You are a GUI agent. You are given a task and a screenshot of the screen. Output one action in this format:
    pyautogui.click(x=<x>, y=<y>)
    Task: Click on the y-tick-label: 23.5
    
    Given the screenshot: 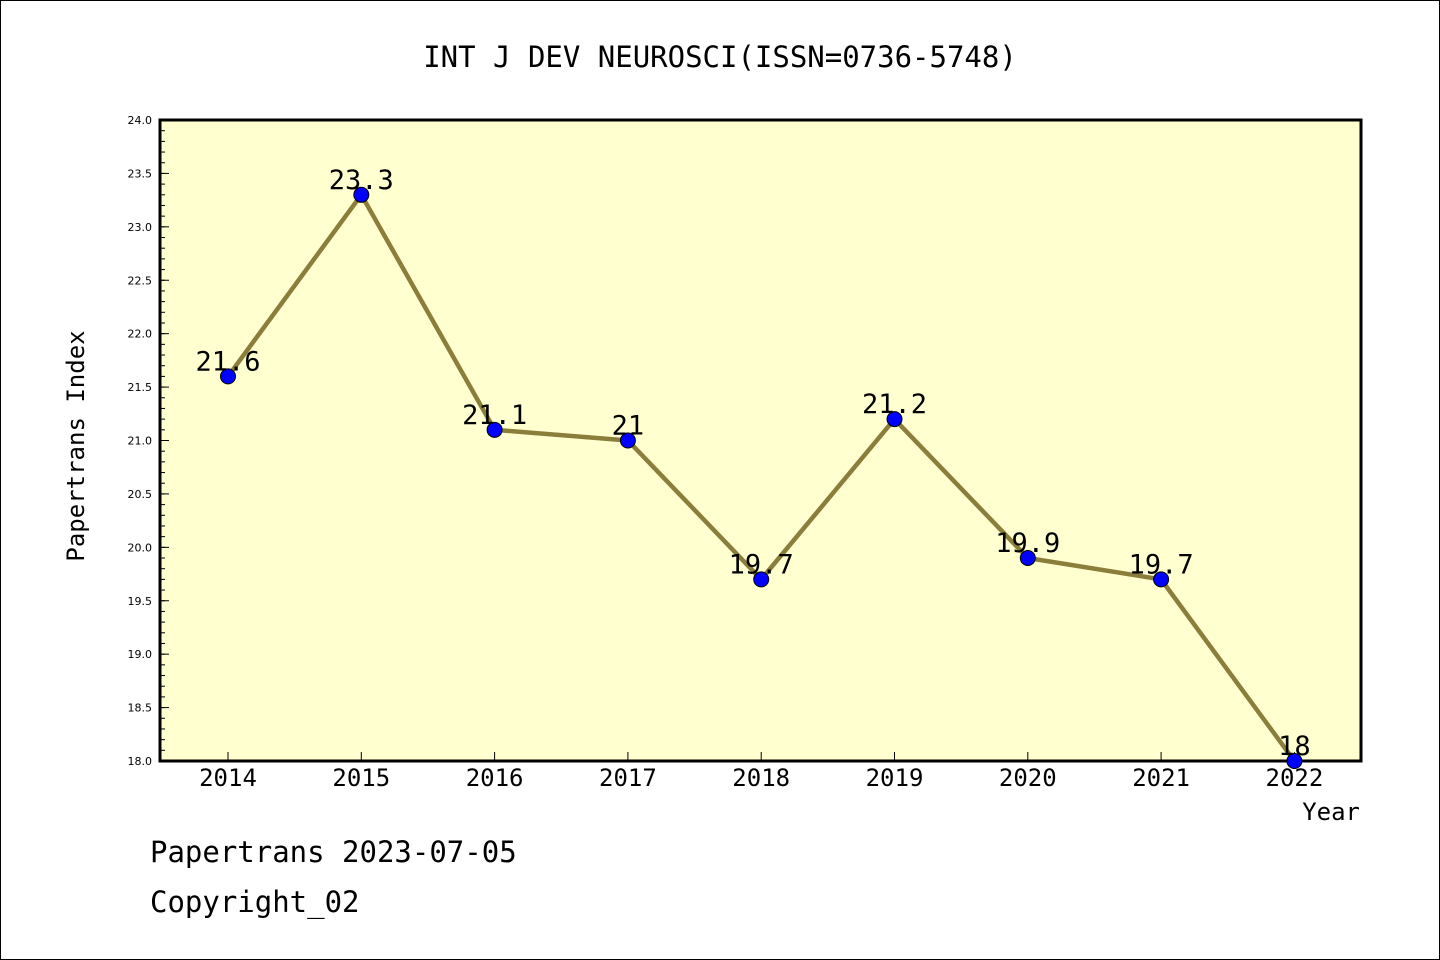 What is the action you would take?
    pyautogui.click(x=140, y=173)
    